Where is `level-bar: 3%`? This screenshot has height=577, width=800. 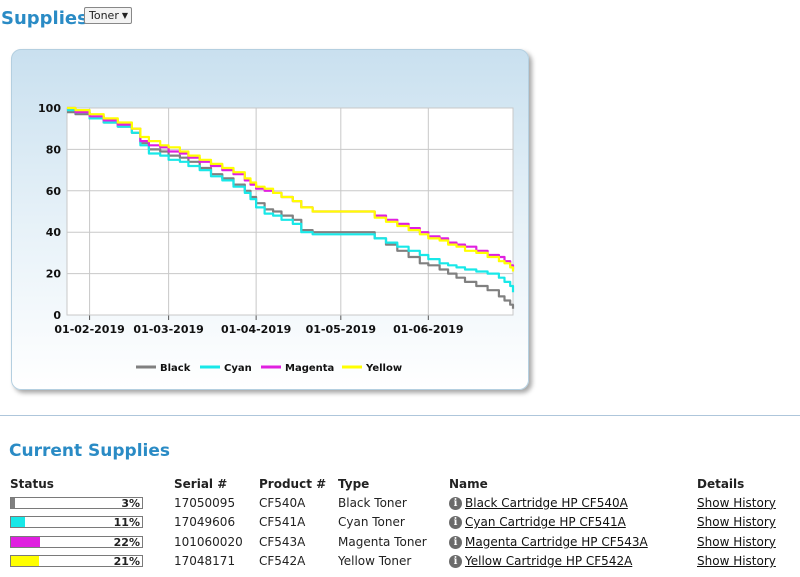
level-bar: 3% is located at coordinates (76, 503).